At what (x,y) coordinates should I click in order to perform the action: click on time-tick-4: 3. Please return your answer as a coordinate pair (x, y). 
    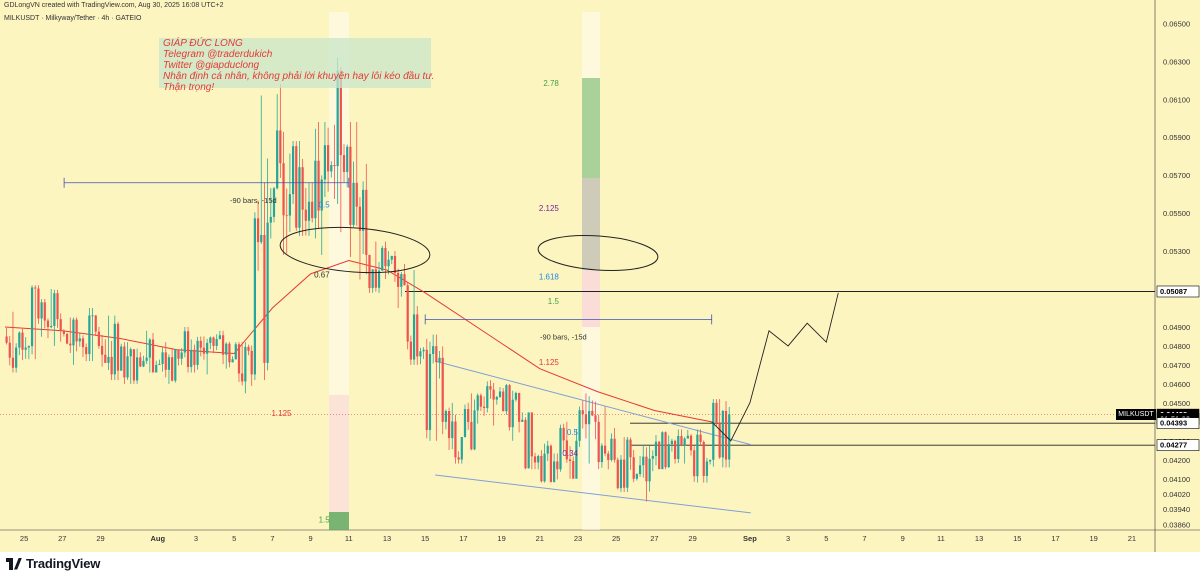
    Looking at the image, I should click on (196, 538).